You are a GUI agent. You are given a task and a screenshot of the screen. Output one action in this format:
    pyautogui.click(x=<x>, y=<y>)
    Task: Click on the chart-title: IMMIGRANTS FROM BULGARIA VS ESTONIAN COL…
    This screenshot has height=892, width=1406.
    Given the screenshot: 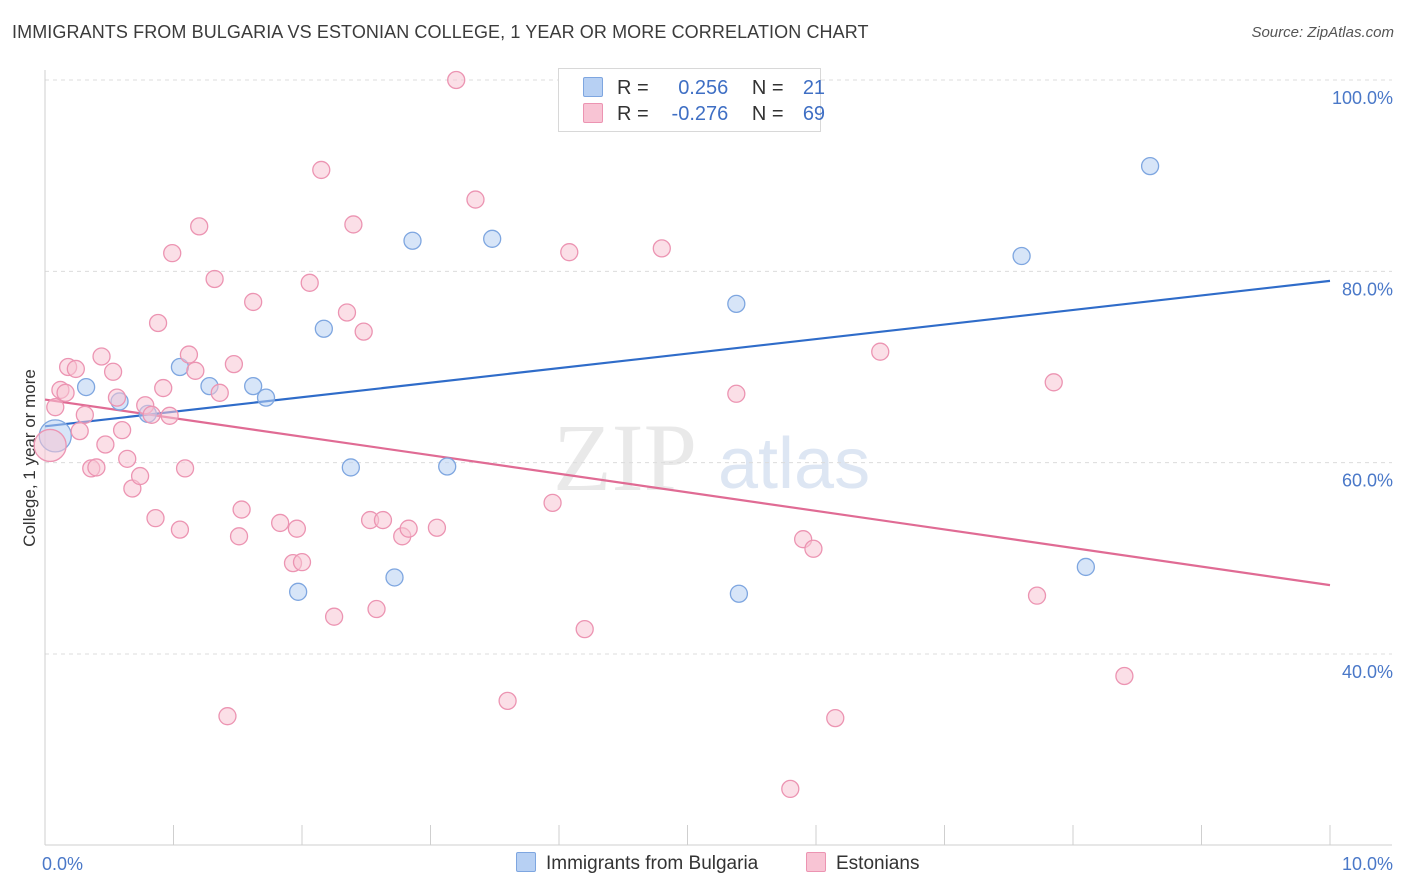 What is the action you would take?
    pyautogui.click(x=440, y=32)
    